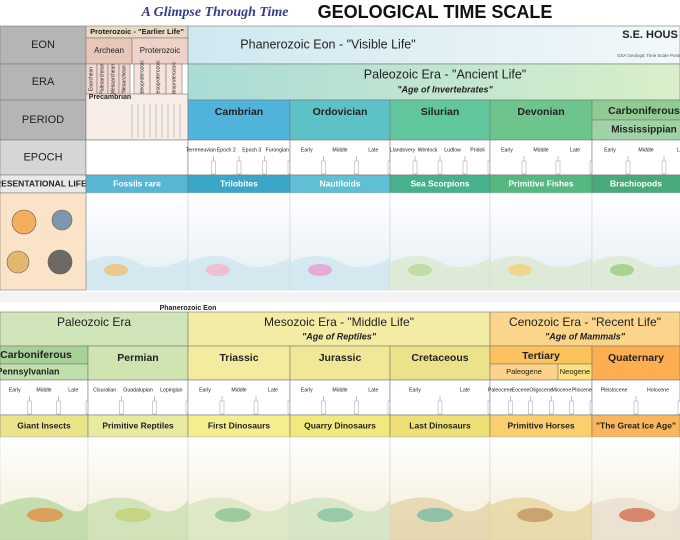 This screenshot has height=540, width=680. What do you see at coordinates (43, 82) in the screenshot?
I see `row-label: ERA` at bounding box center [43, 82].